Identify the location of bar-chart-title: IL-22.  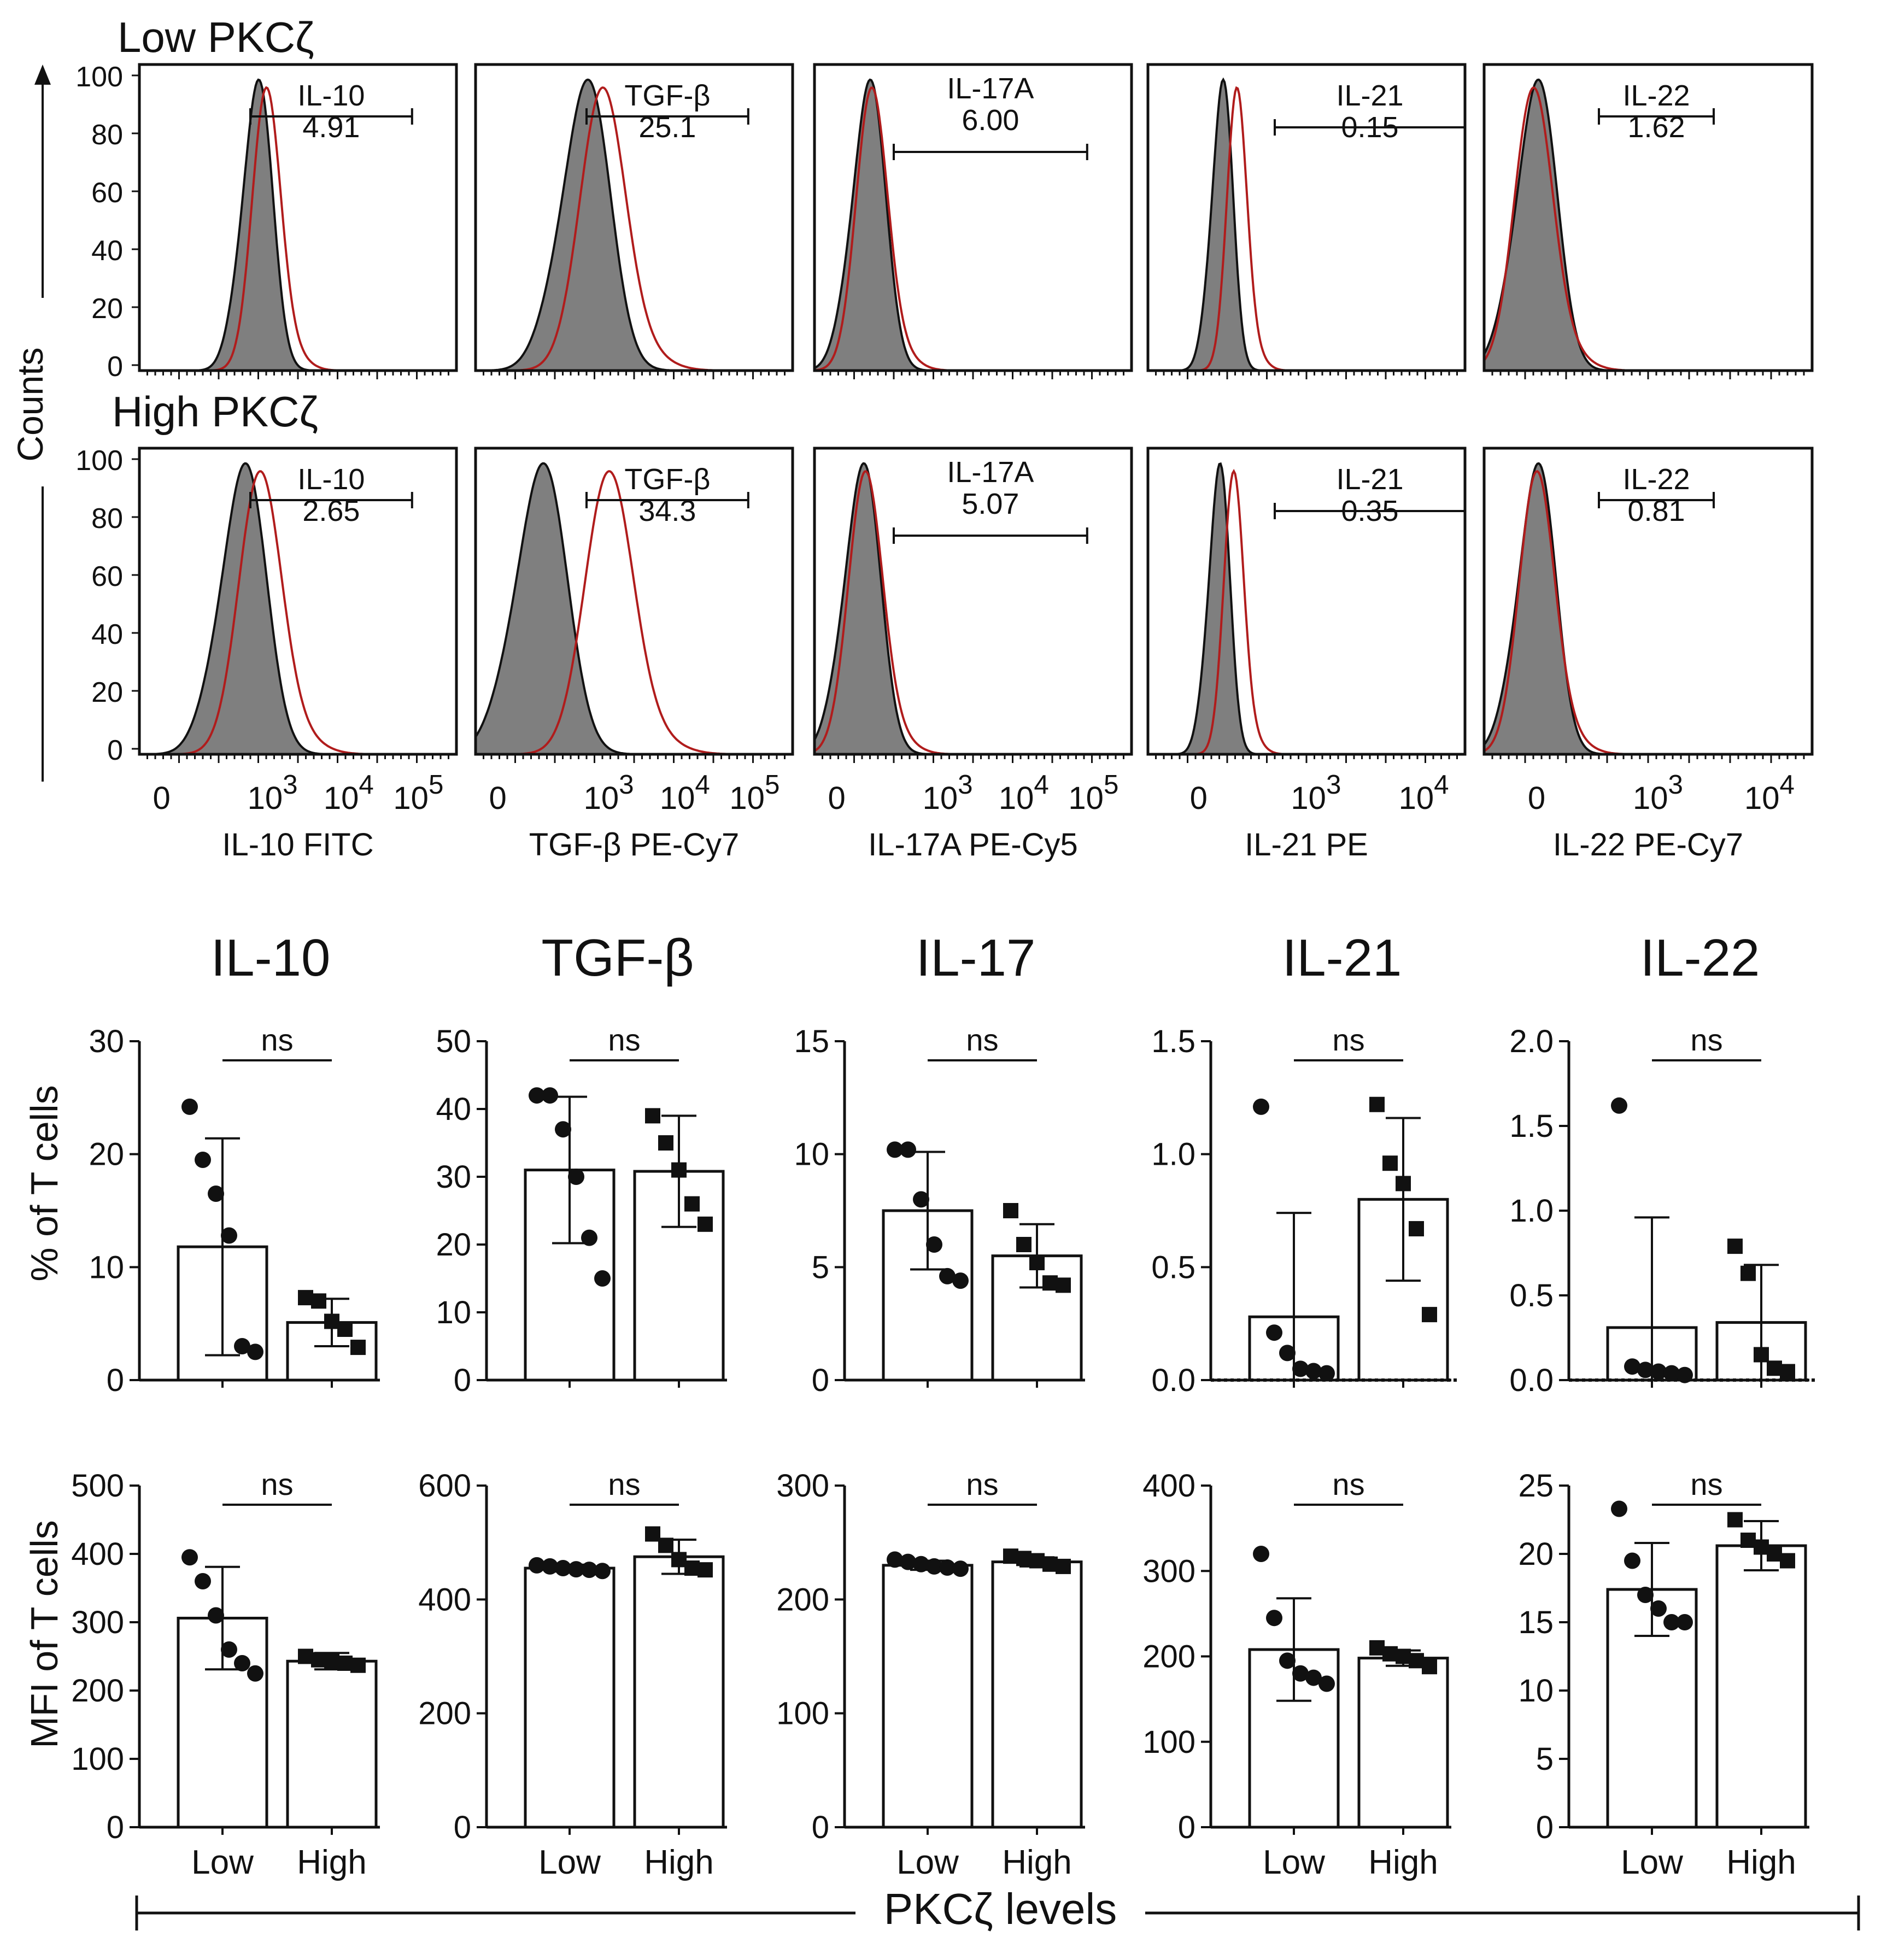
(1700, 958).